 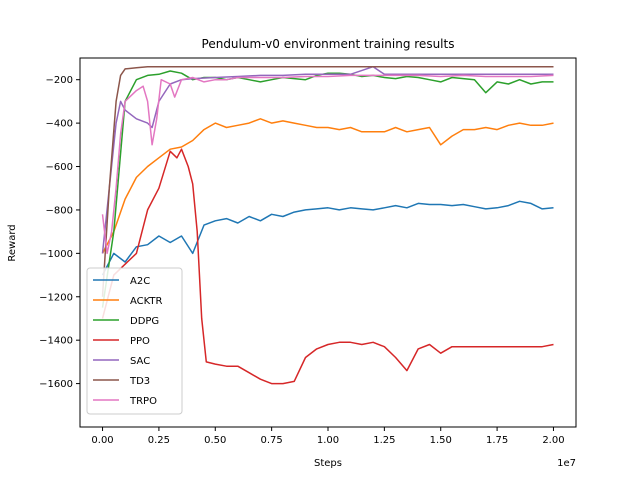 I want to click on x-axis: 0.00 0.25 0.50 0.75 1.00 1.25 1.50 1.75 2.00, so click(x=328, y=436).